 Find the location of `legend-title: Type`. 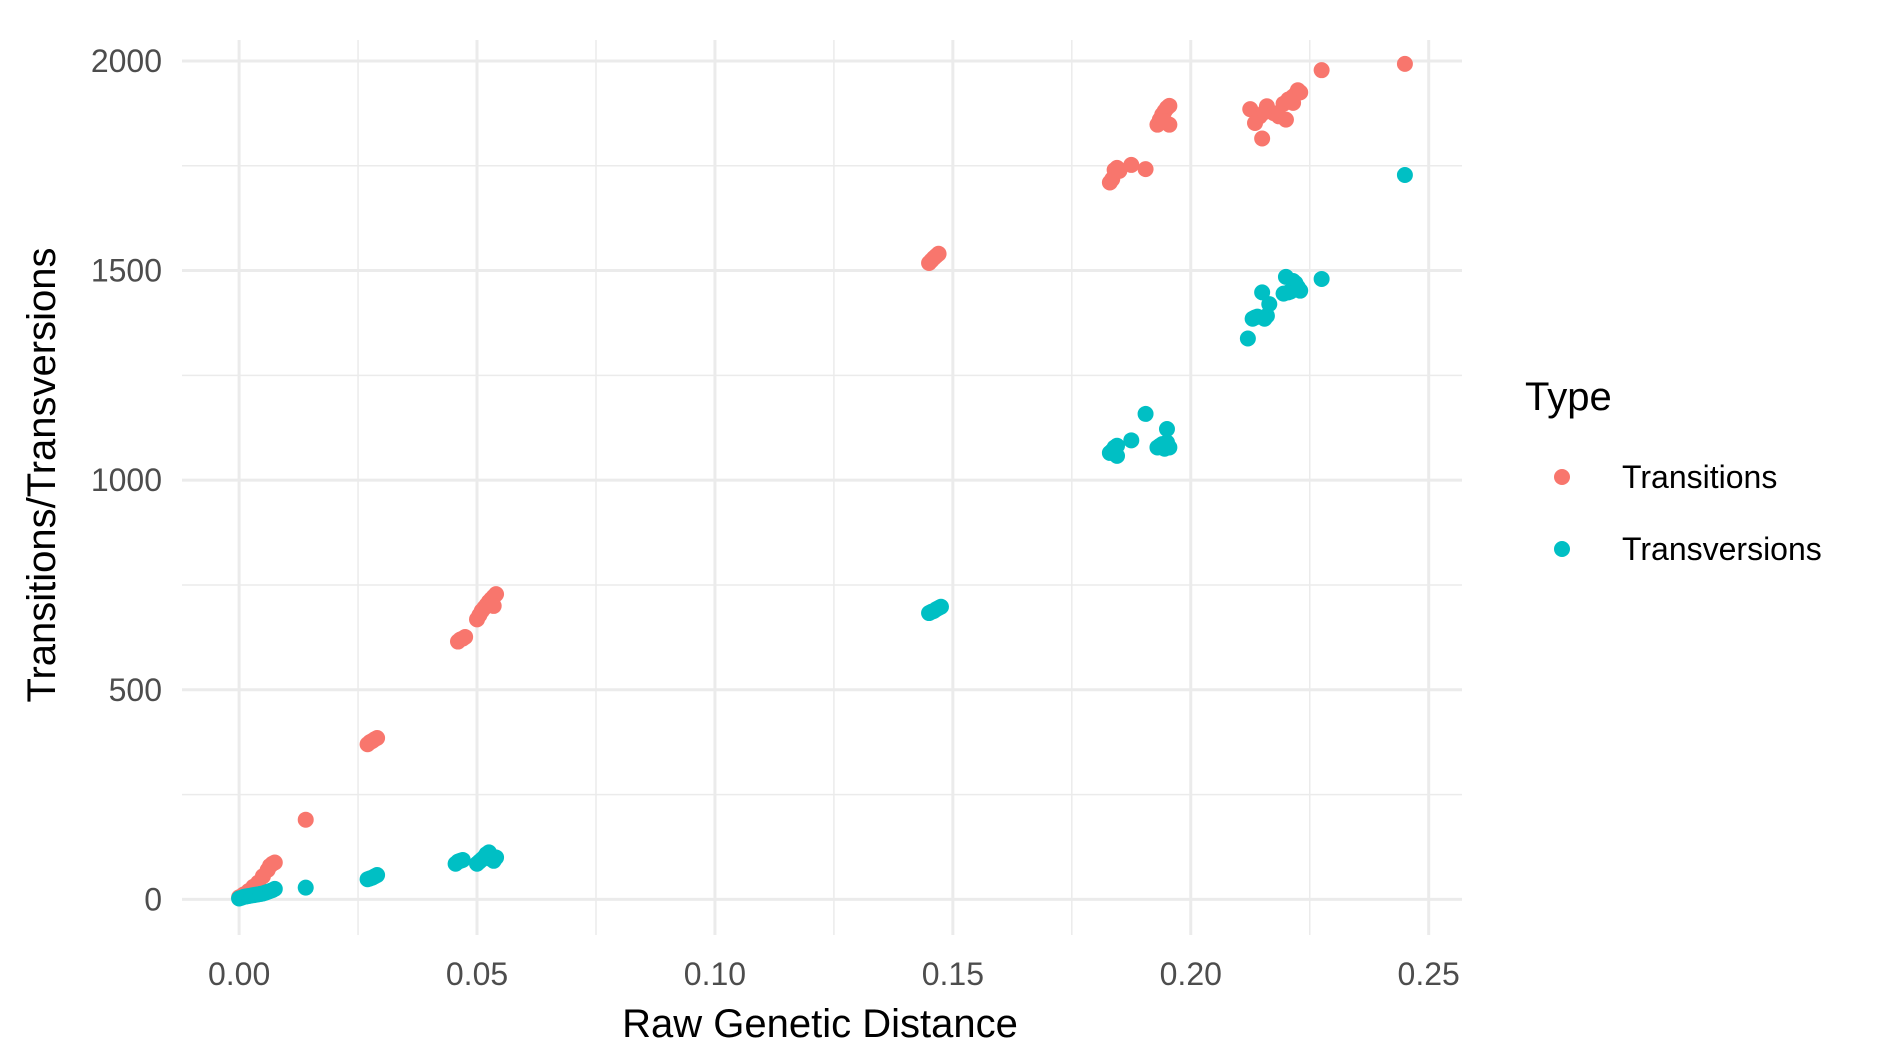

legend-title: Type is located at coordinates (1568, 397).